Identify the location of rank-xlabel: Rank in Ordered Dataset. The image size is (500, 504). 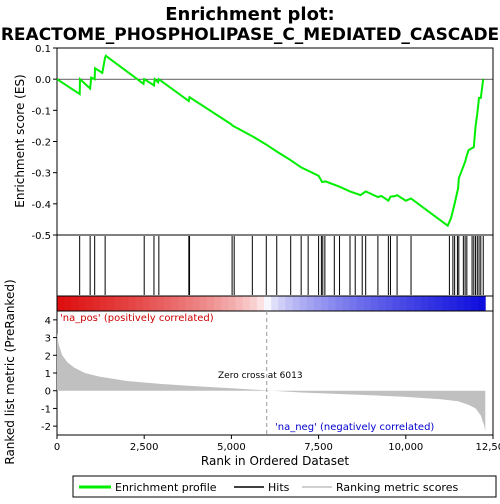
(275, 461).